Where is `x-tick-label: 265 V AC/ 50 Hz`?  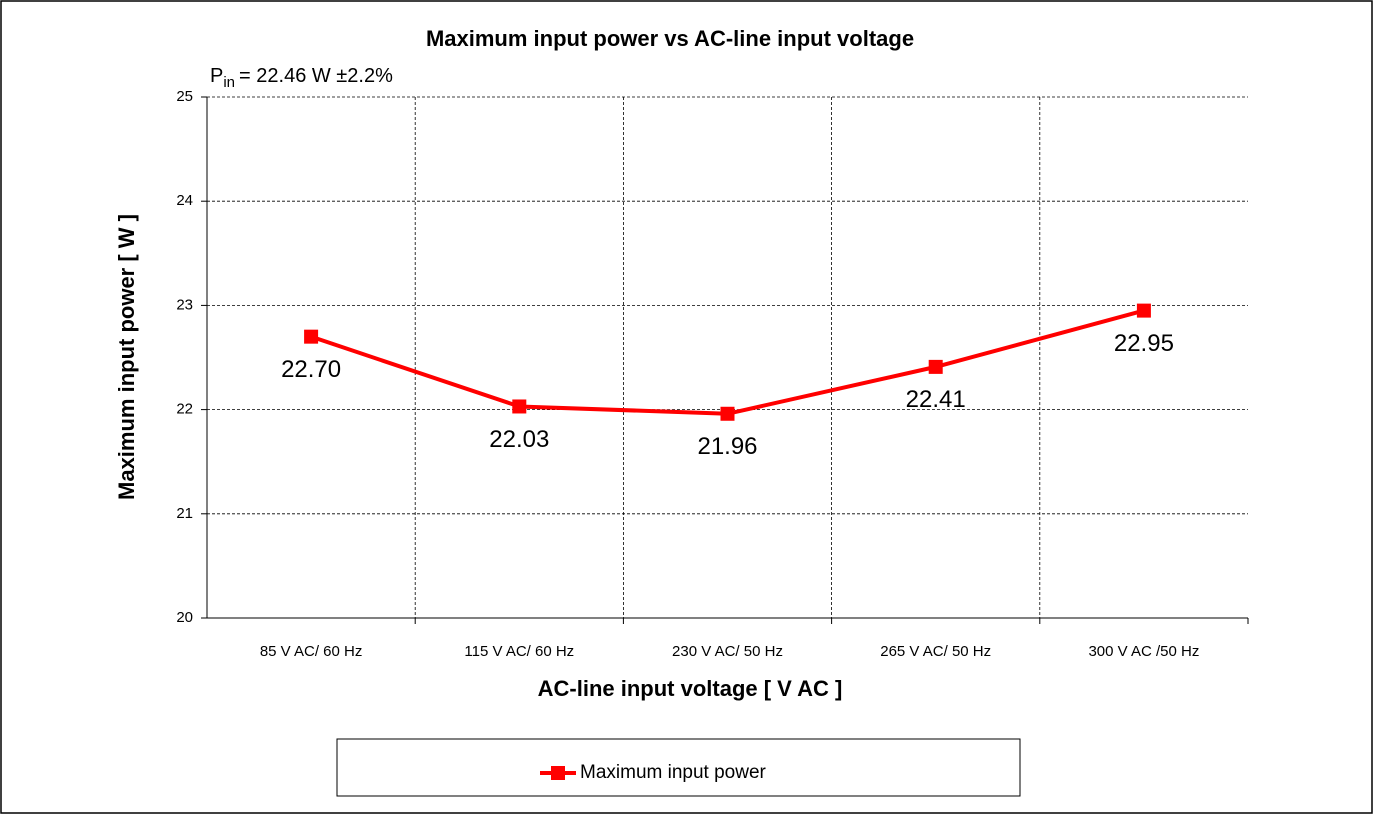
x-tick-label: 265 V AC/ 50 Hz is located at coordinates (935, 651).